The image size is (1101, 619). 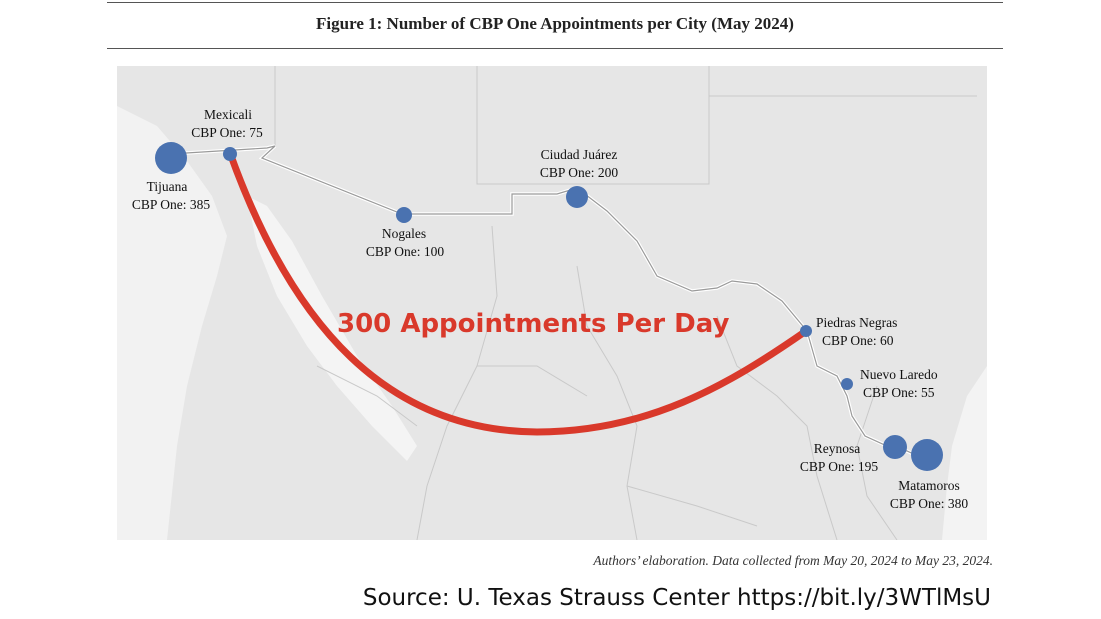 What do you see at coordinates (533, 324) in the screenshot?
I see `route-label: 300 Appointments Per Day` at bounding box center [533, 324].